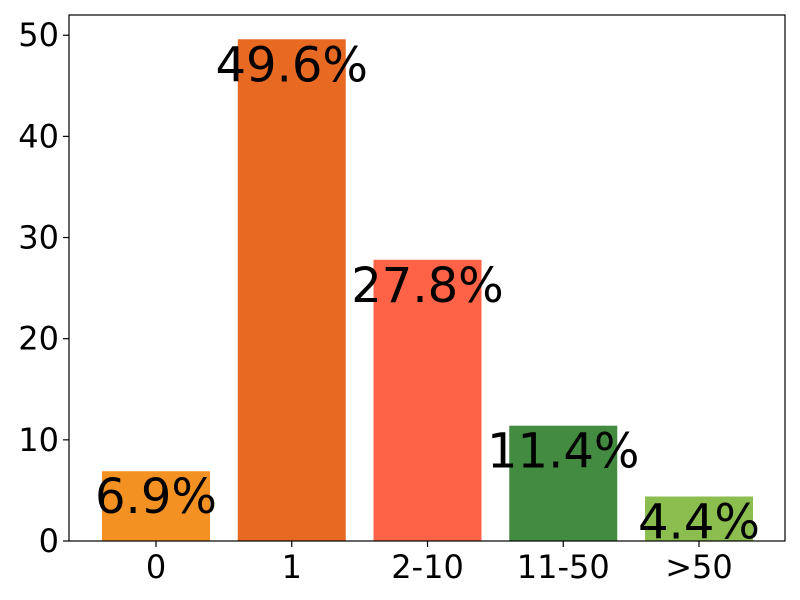  What do you see at coordinates (49, 541) in the screenshot?
I see `y-tick-label-0: 0` at bounding box center [49, 541].